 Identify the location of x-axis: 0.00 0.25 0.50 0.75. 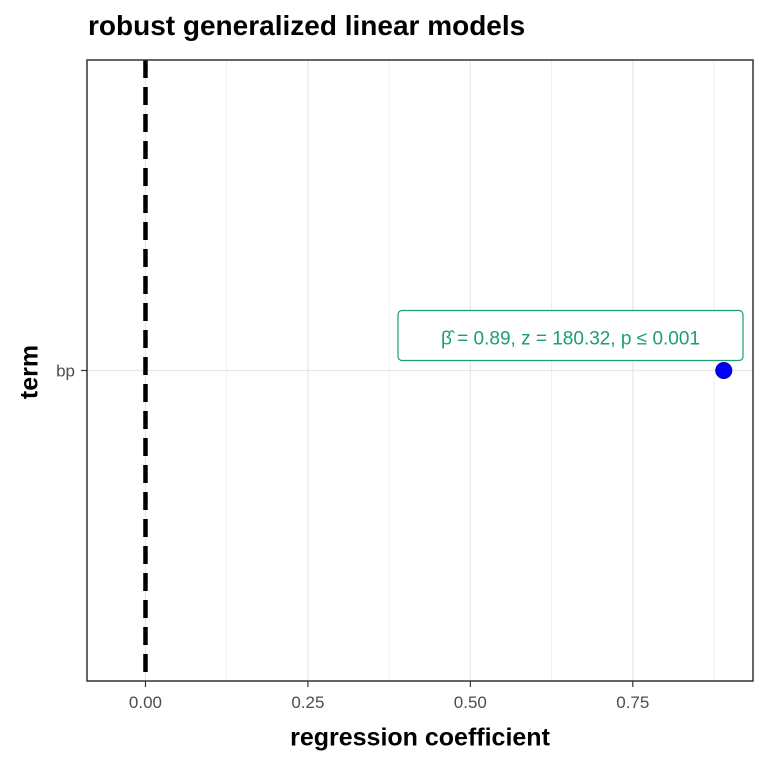
(389, 696).